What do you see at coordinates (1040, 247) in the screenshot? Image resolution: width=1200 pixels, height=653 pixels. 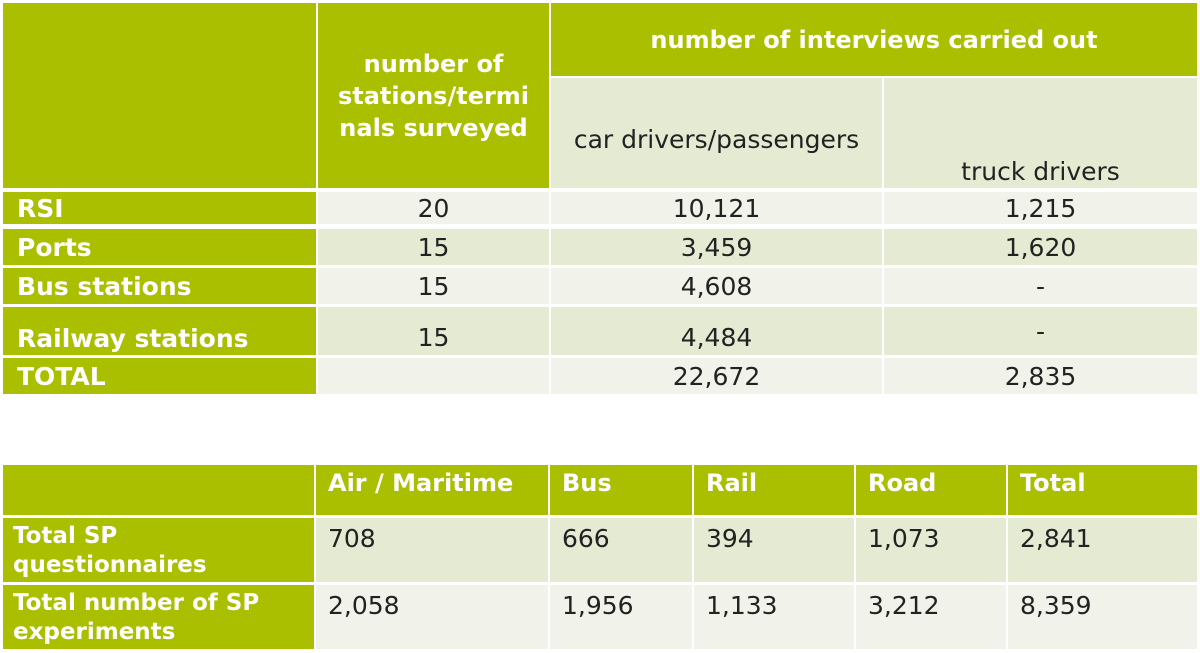 I see `truck-cell: 1,620` at bounding box center [1040, 247].